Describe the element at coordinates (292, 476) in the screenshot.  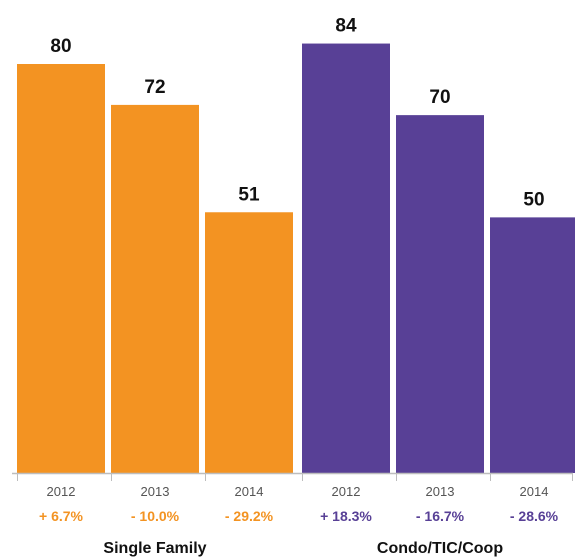
I see `x-axis` at that location.